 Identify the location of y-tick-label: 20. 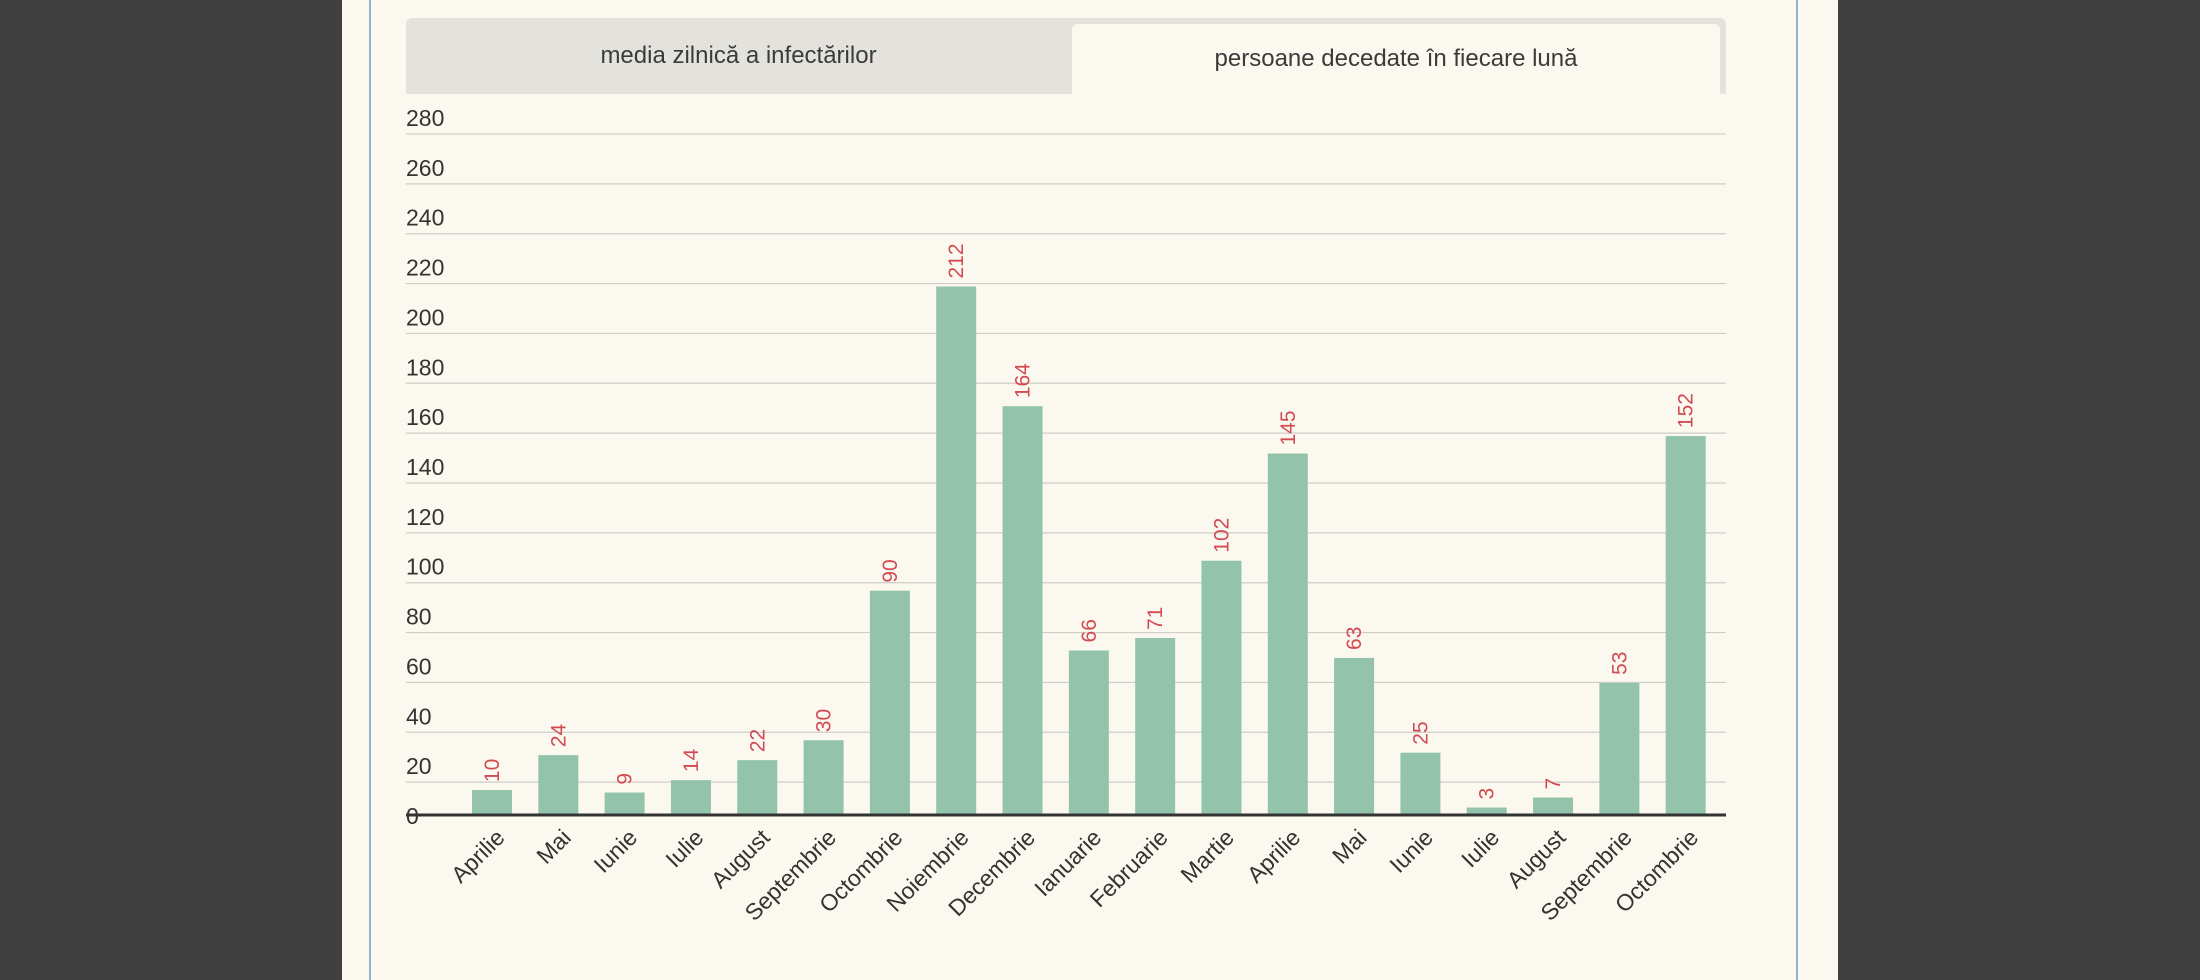
(419, 766).